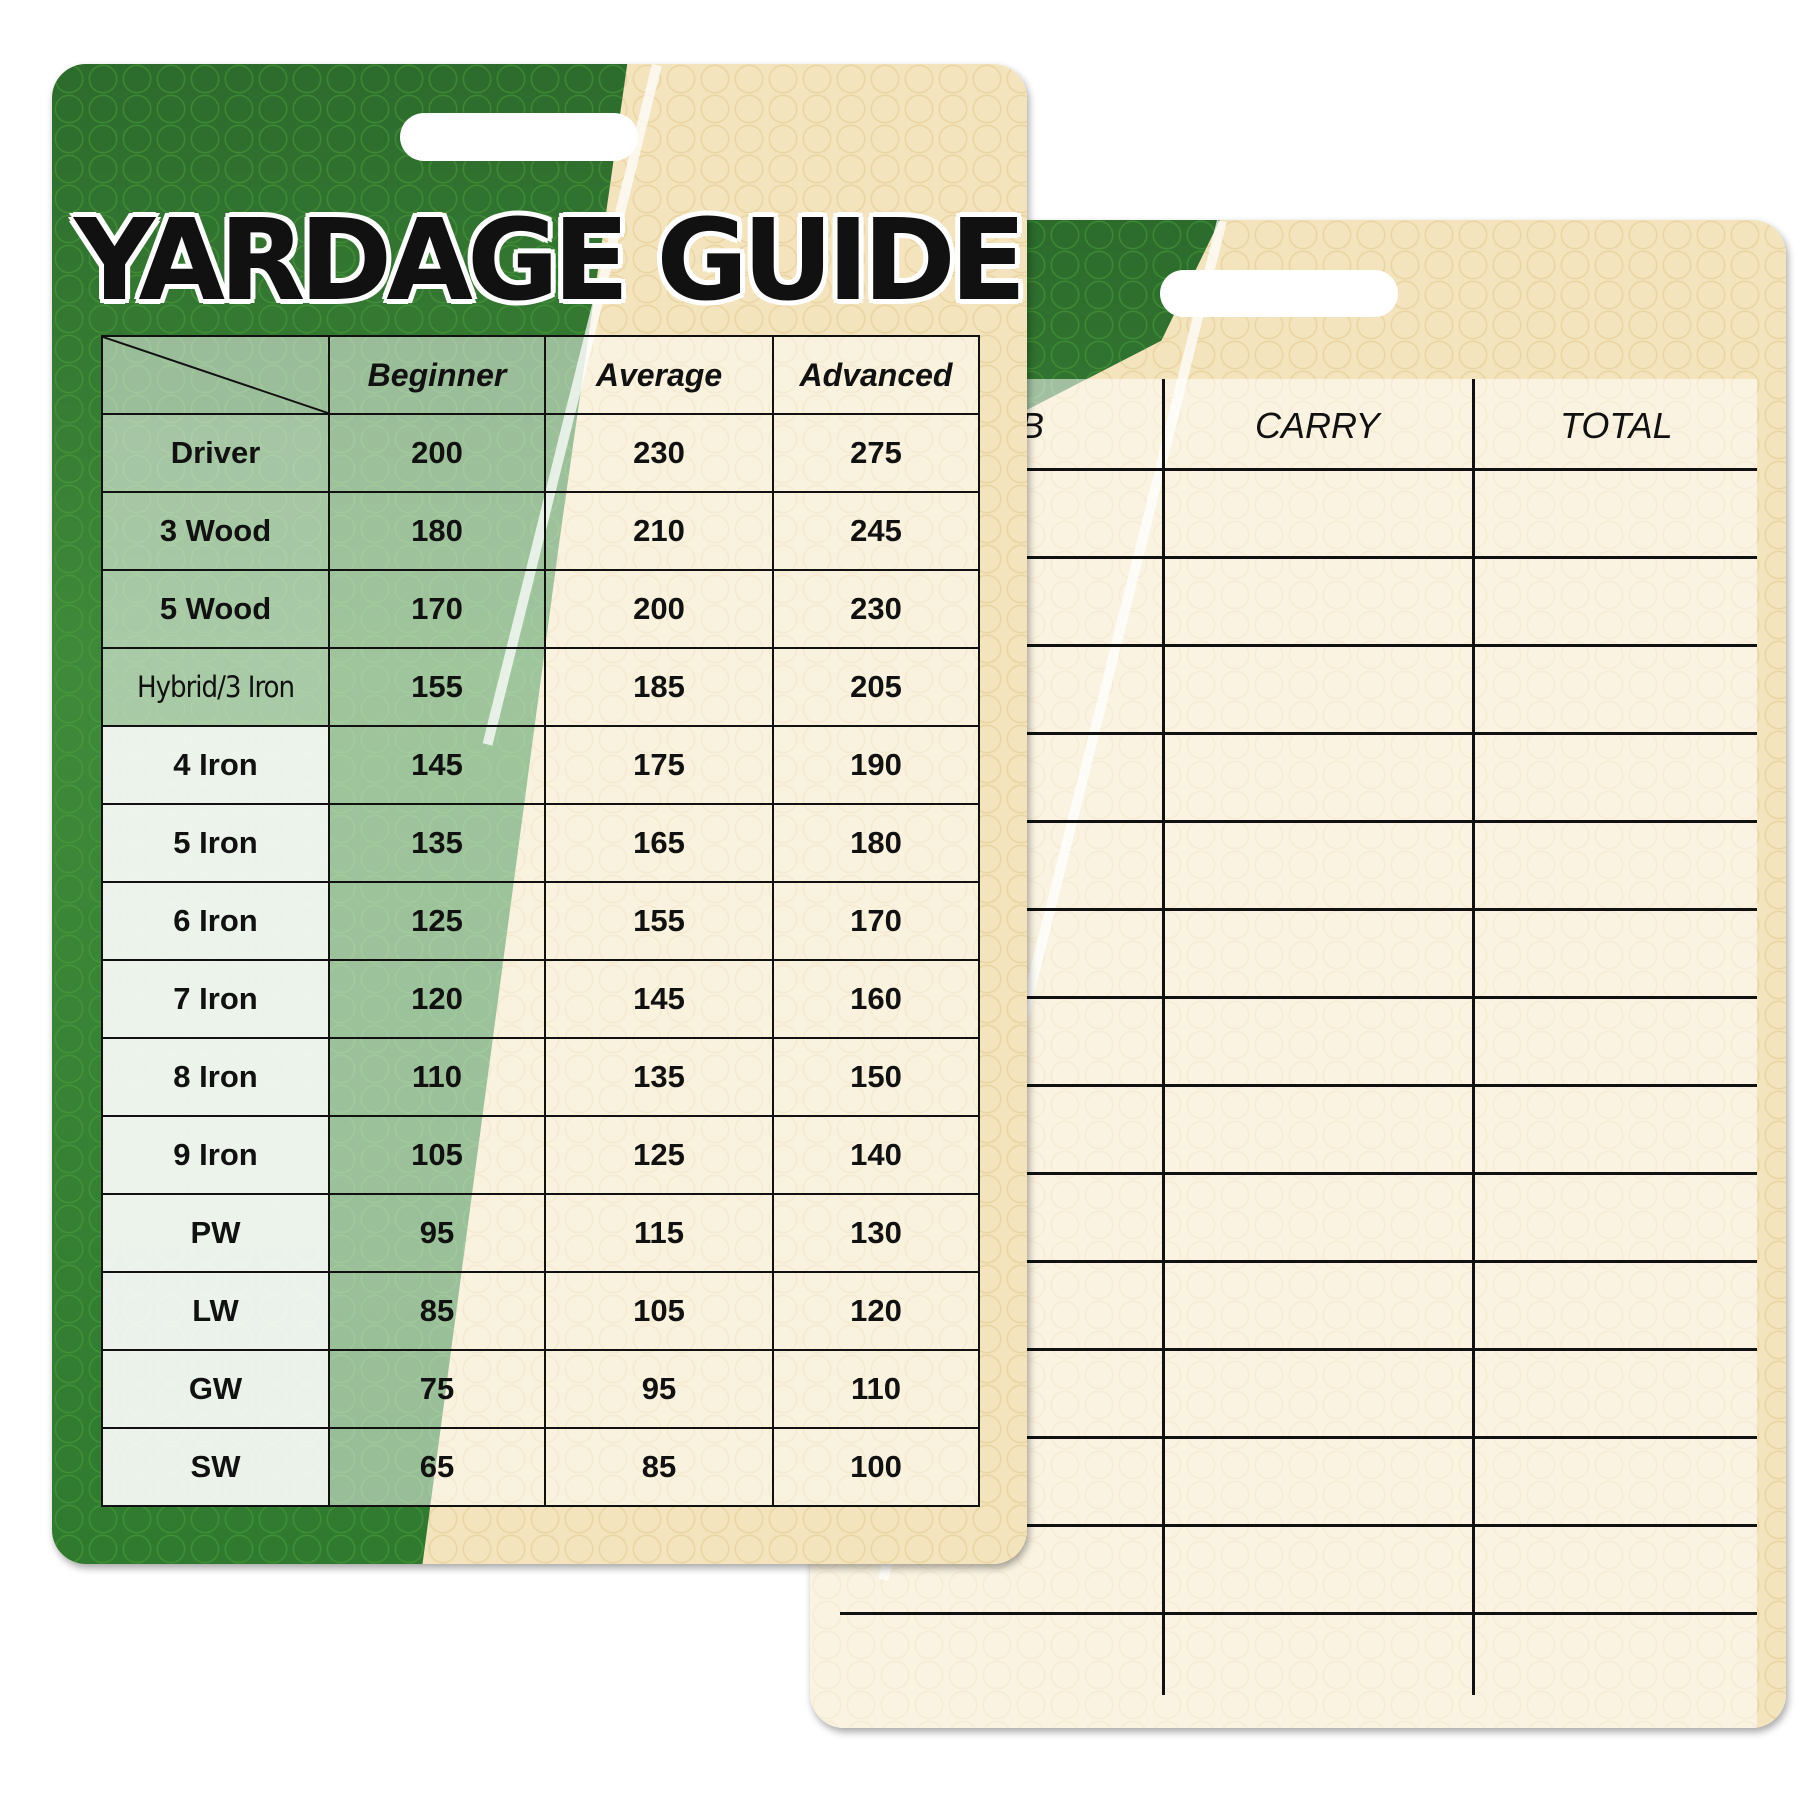 This screenshot has height=1800, width=1800. I want to click on beginner-cell: 95, so click(437, 1233).